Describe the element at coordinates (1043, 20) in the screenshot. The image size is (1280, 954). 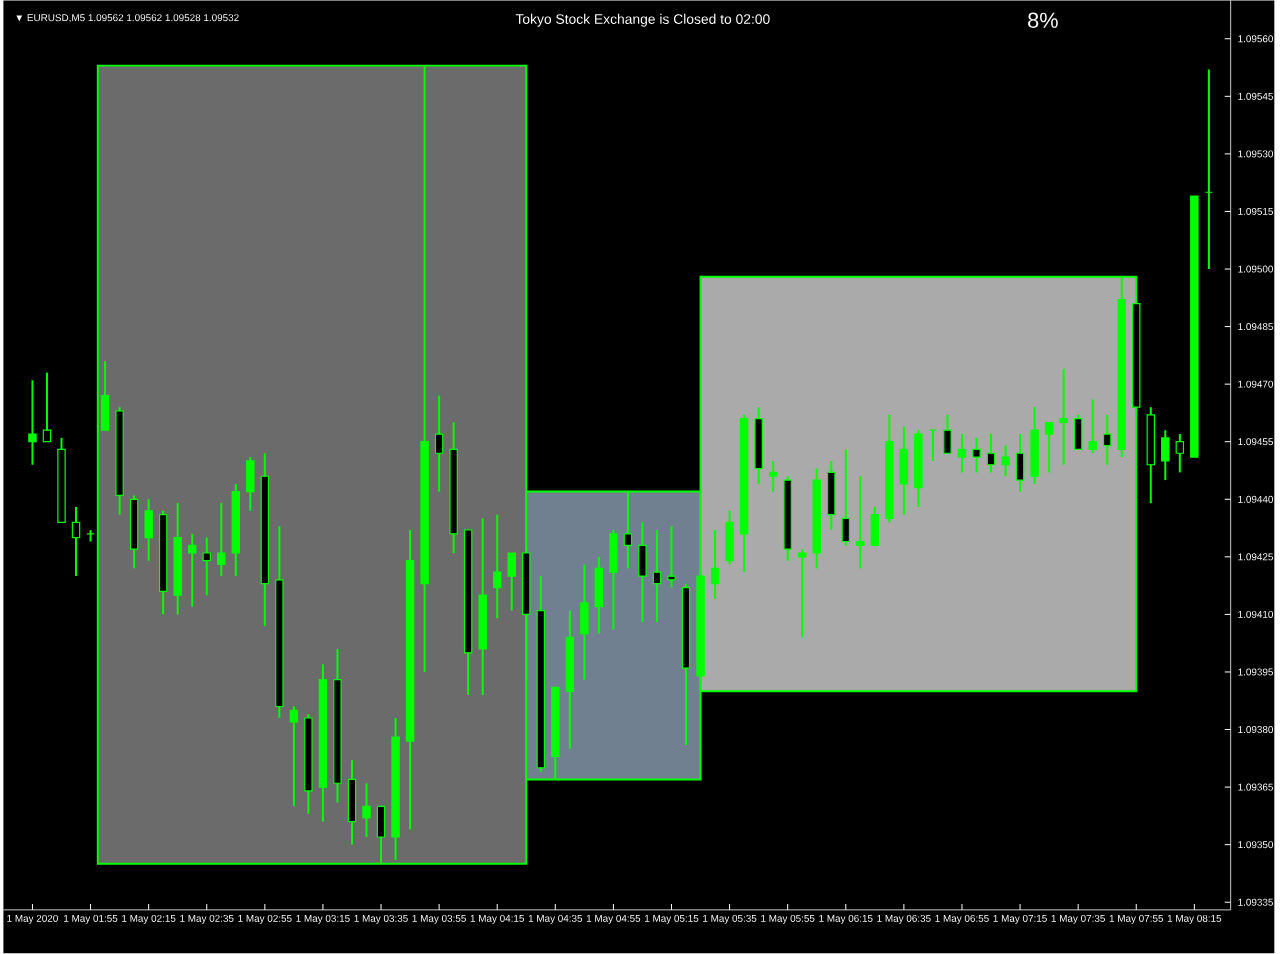
I see `annotation: 8%` at that location.